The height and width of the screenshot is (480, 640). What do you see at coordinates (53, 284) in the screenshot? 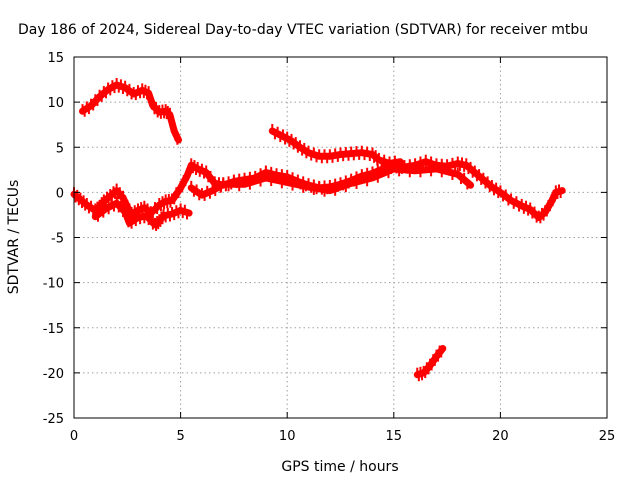
I see `y-tick-label: -10` at bounding box center [53, 284].